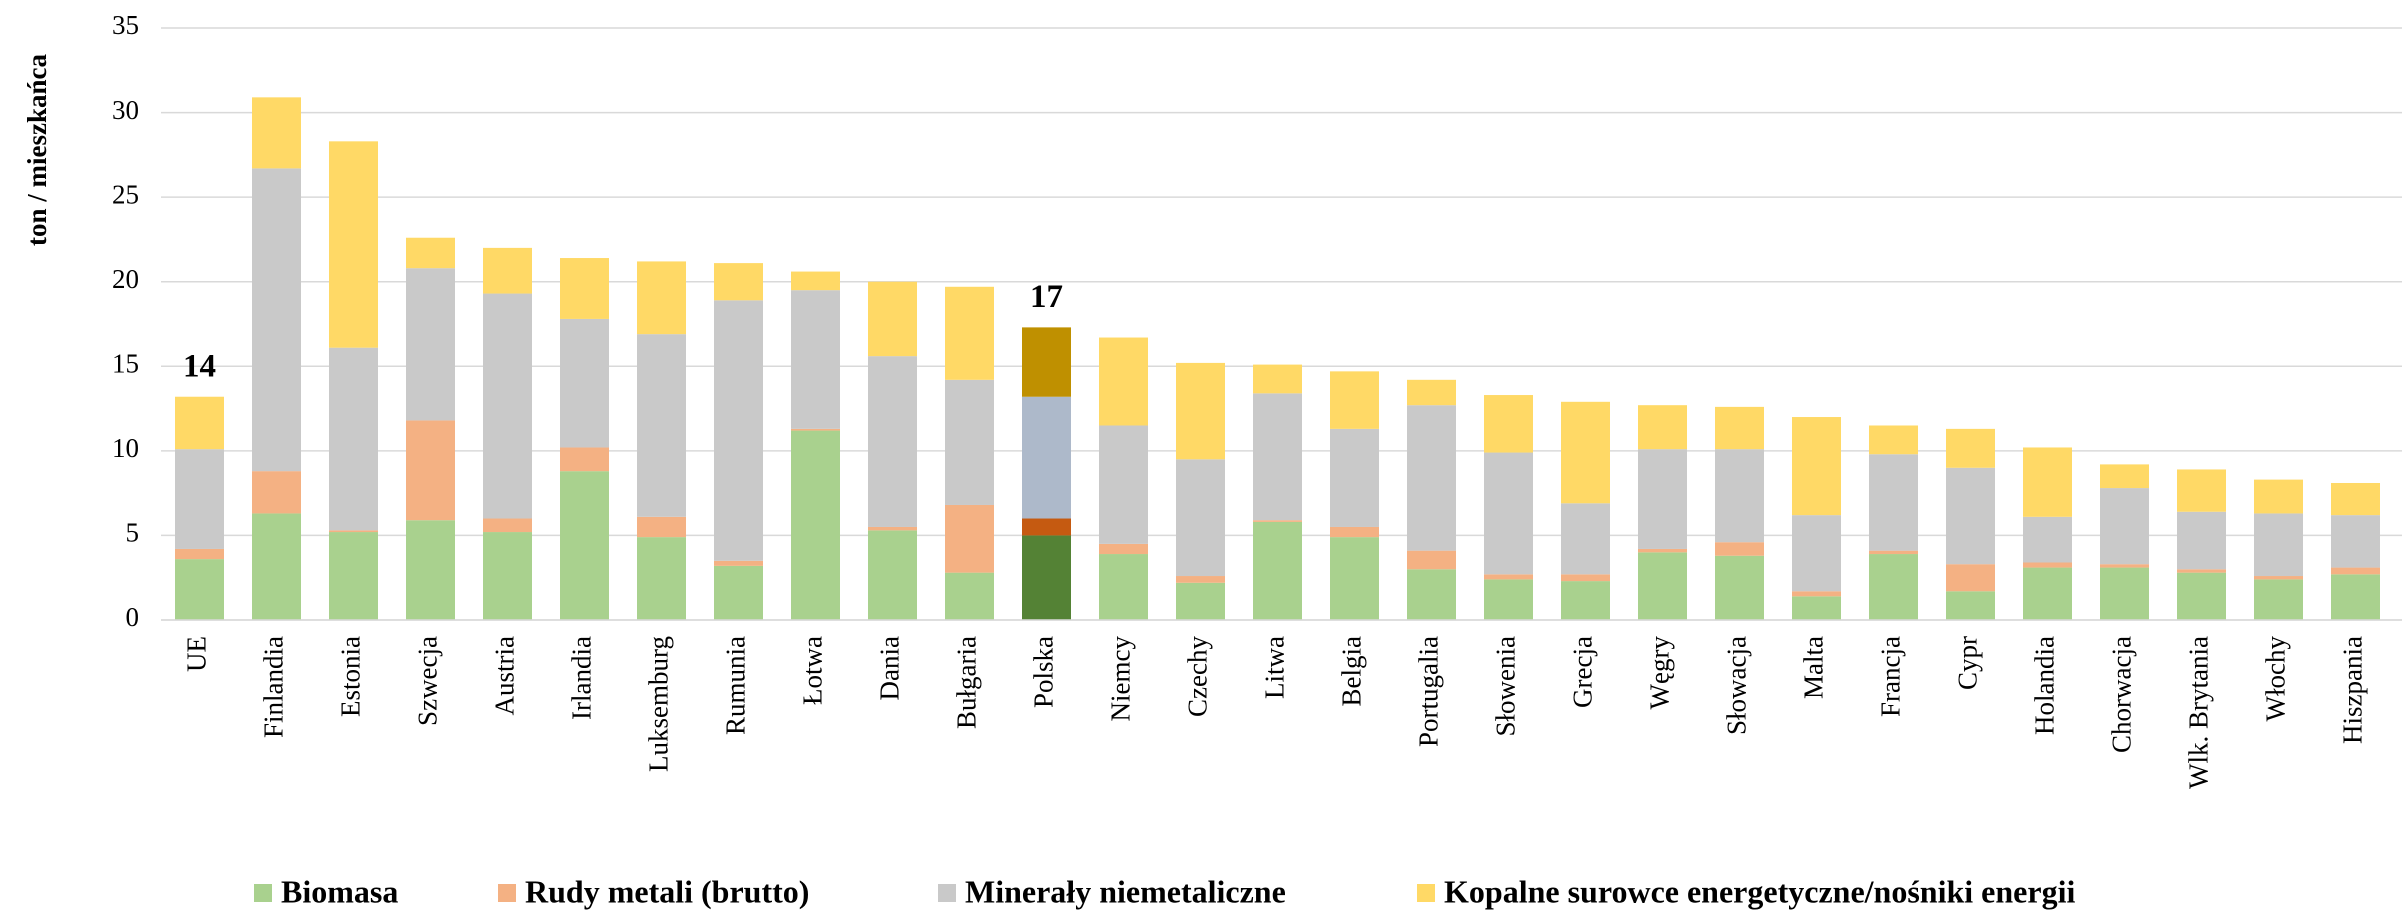 This screenshot has height=916, width=2402. I want to click on x-tick-label: Słowacja, so click(1737, 685).